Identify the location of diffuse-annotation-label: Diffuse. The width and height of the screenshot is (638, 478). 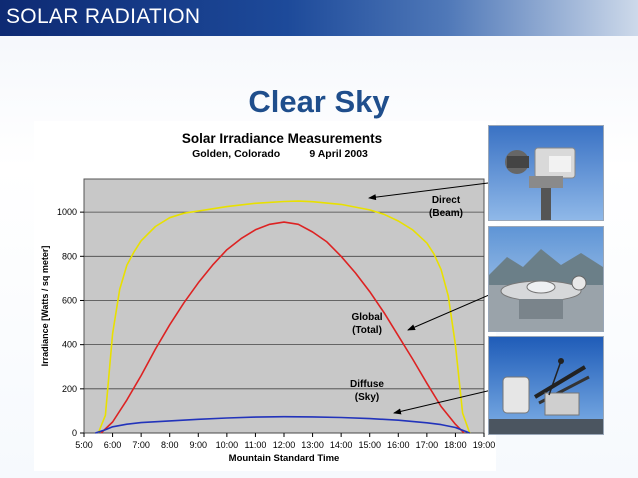
(367, 384).